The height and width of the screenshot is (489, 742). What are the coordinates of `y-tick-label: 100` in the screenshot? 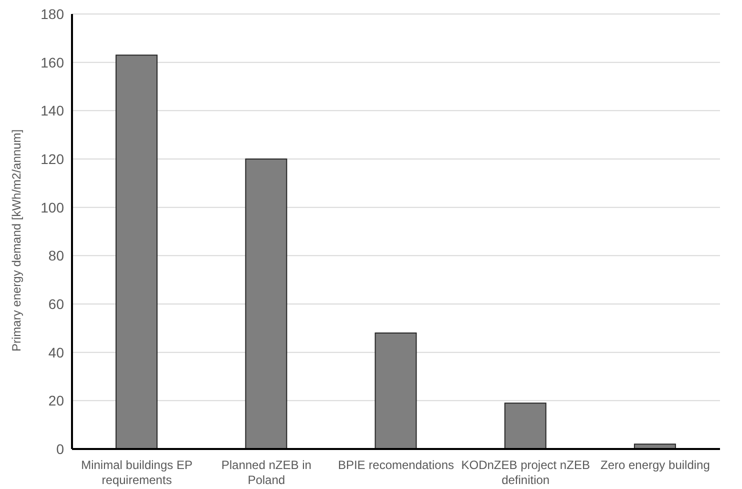 It's located at (52, 207).